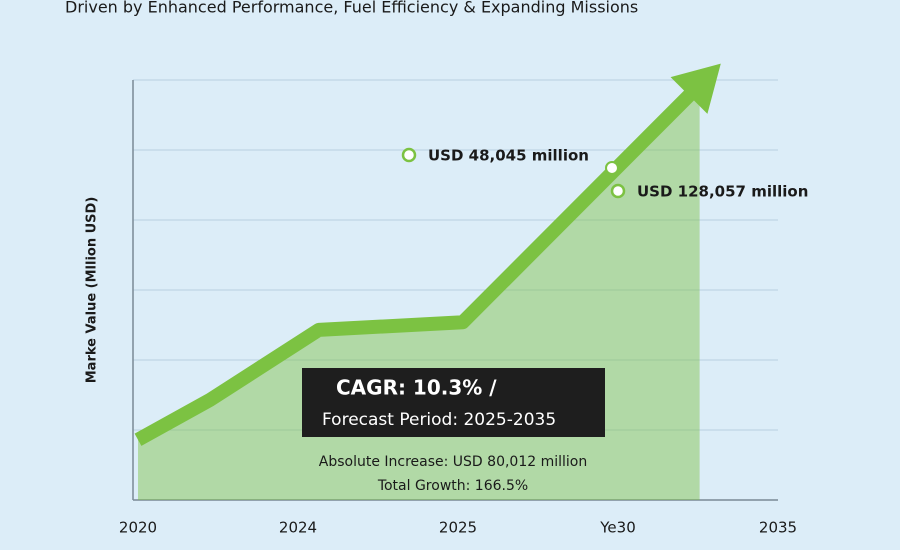 The height and width of the screenshot is (550, 900). What do you see at coordinates (458, 528) in the screenshot?
I see `x-tick-label: 2025` at bounding box center [458, 528].